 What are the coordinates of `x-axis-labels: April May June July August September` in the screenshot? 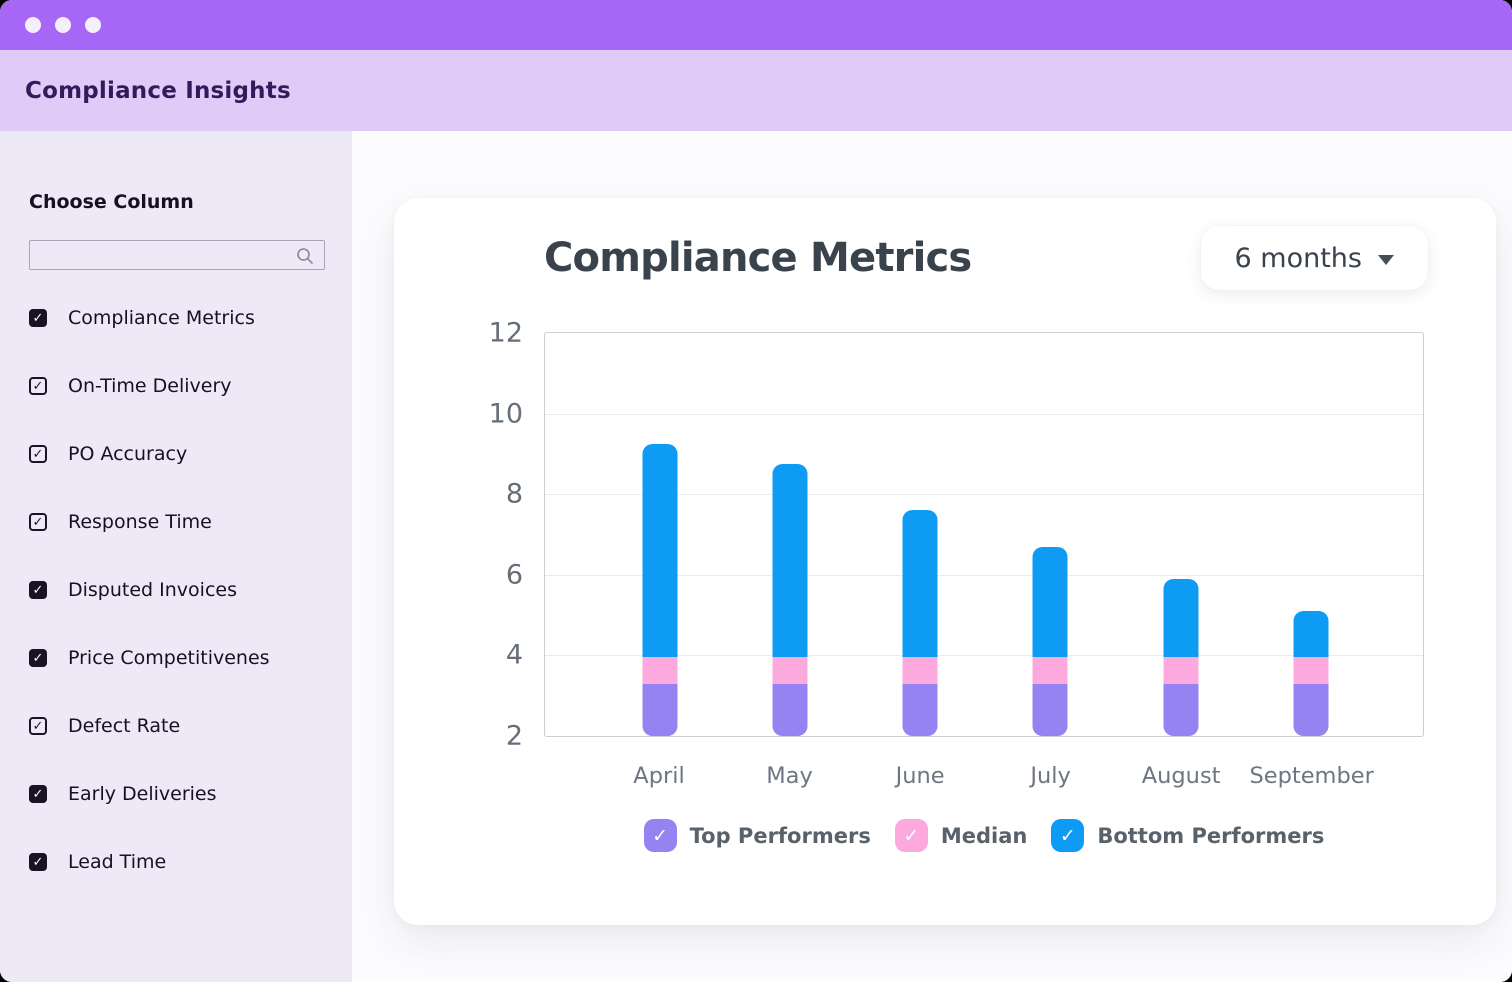 It's located at (984, 778).